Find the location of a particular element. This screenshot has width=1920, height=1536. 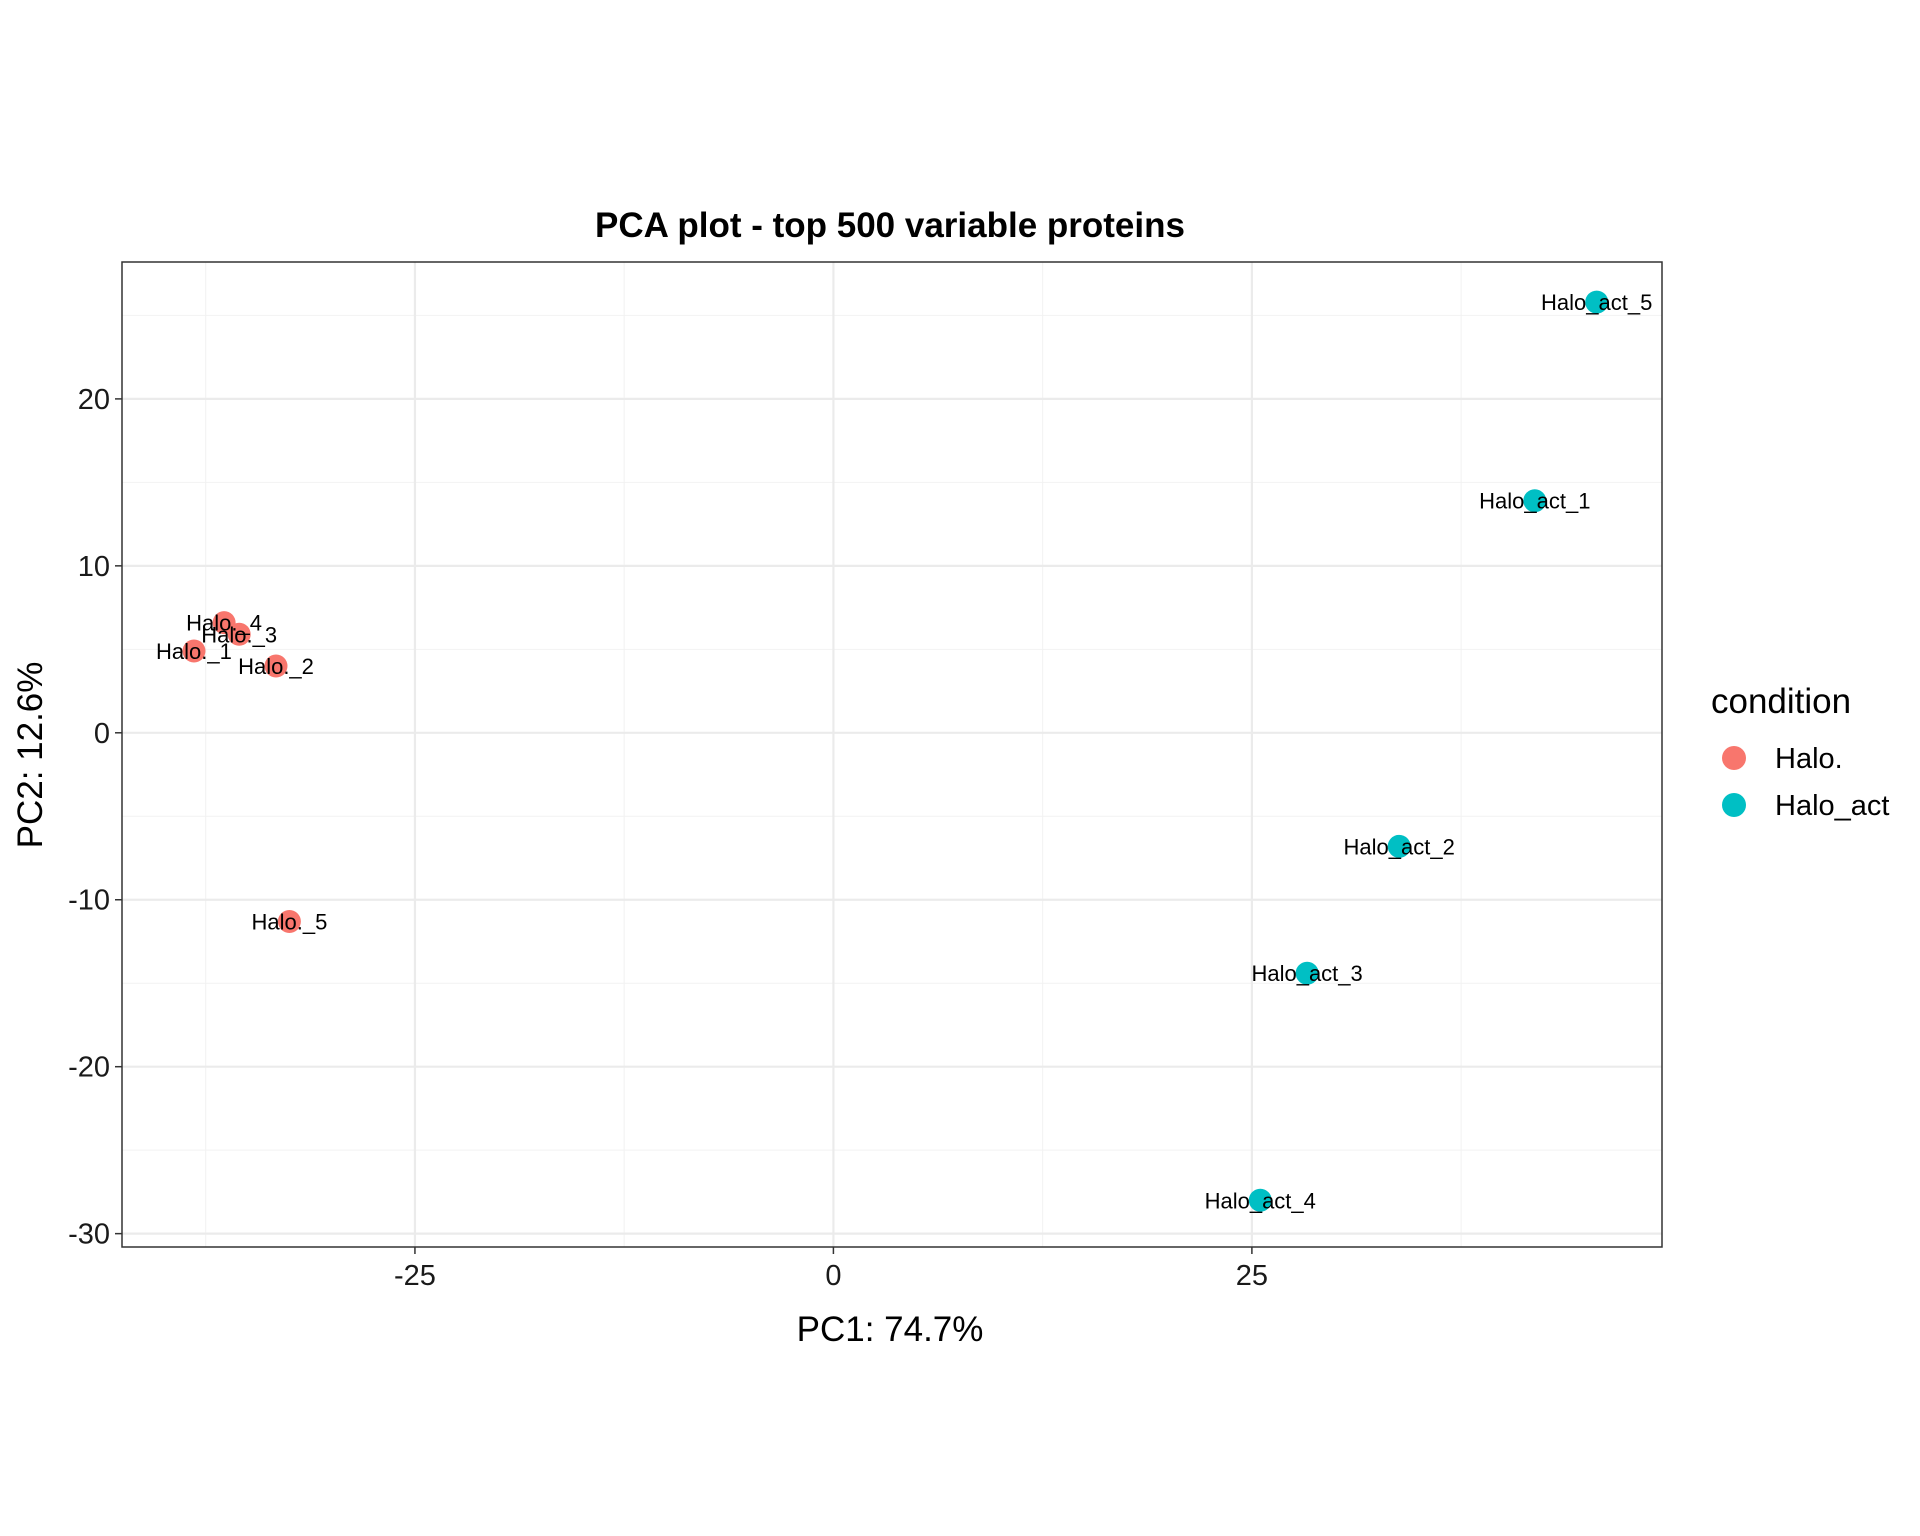

point-label: Halo_act_3 is located at coordinates (1306, 973).